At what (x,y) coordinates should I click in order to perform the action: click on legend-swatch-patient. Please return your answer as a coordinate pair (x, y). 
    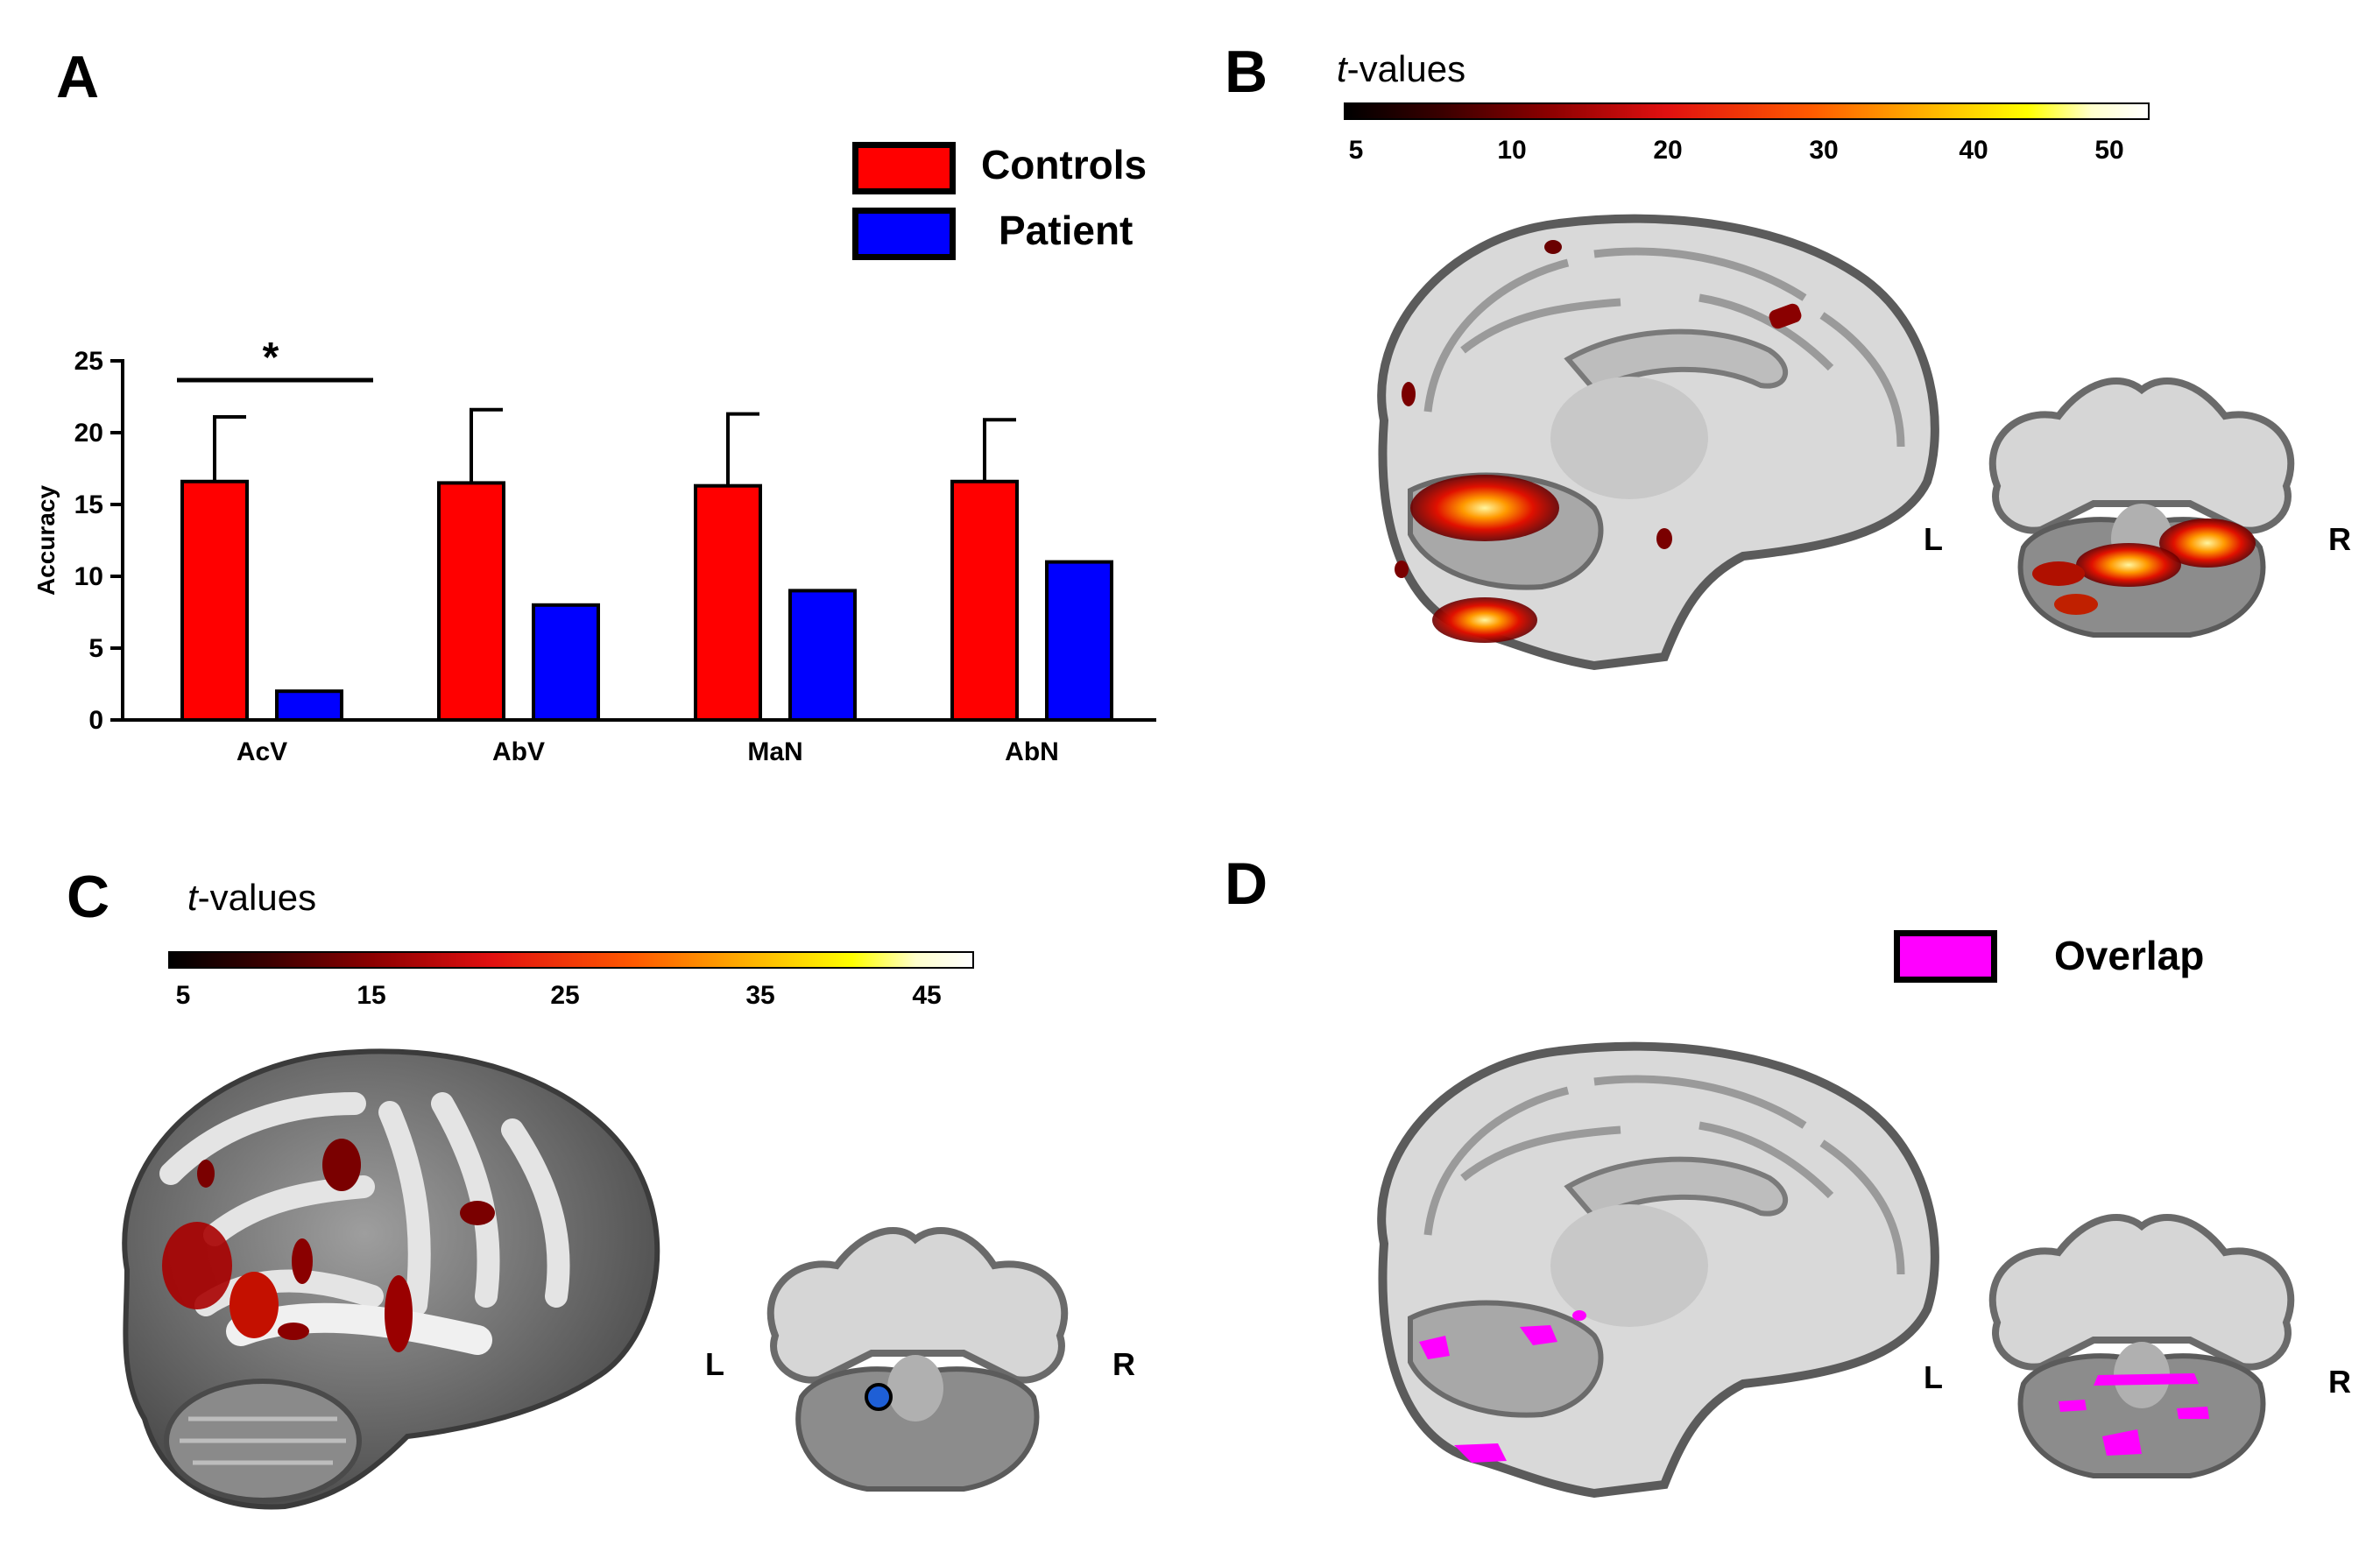
    Looking at the image, I should click on (904, 234).